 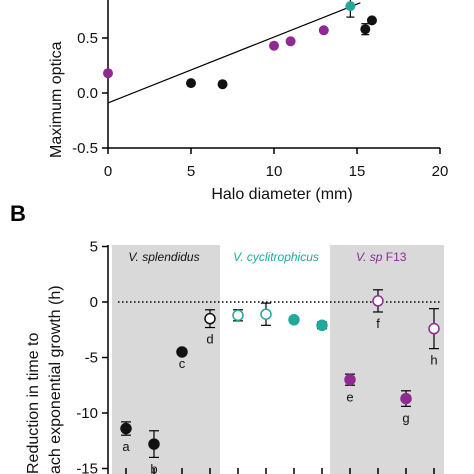 I want to click on b-significance-letter: g, so click(x=405, y=417).